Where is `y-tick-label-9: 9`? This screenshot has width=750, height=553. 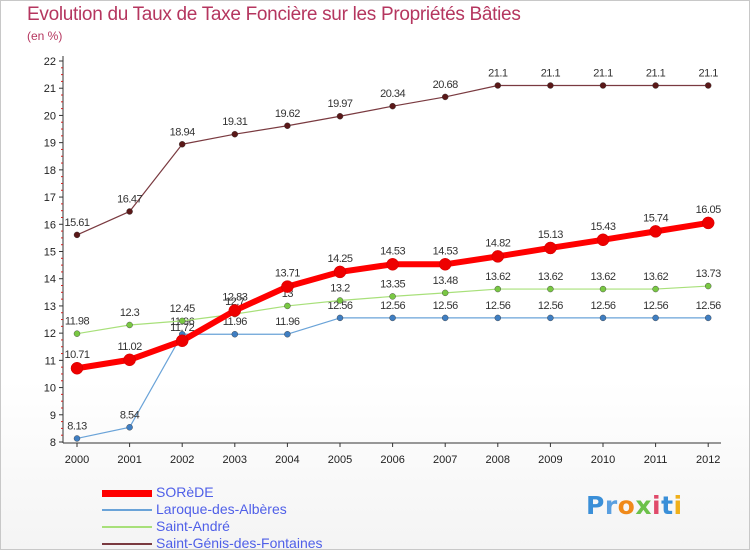
y-tick-label-9: 9 is located at coordinates (53, 416).